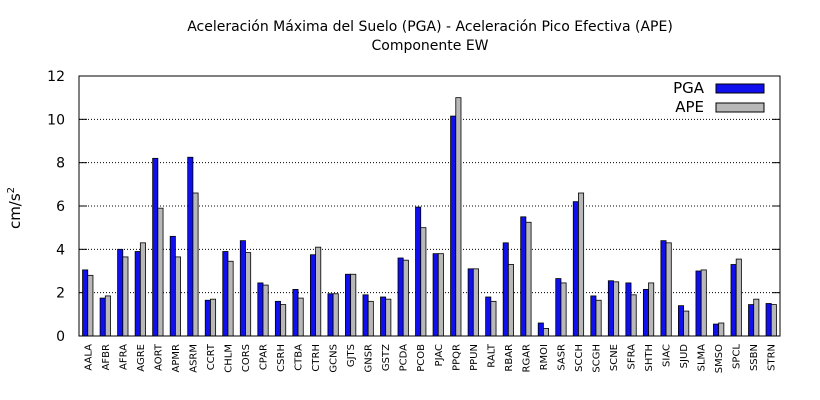 The image size is (820, 400). What do you see at coordinates (248, 294) in the screenshot?
I see `bar-ape-cors` at bounding box center [248, 294].